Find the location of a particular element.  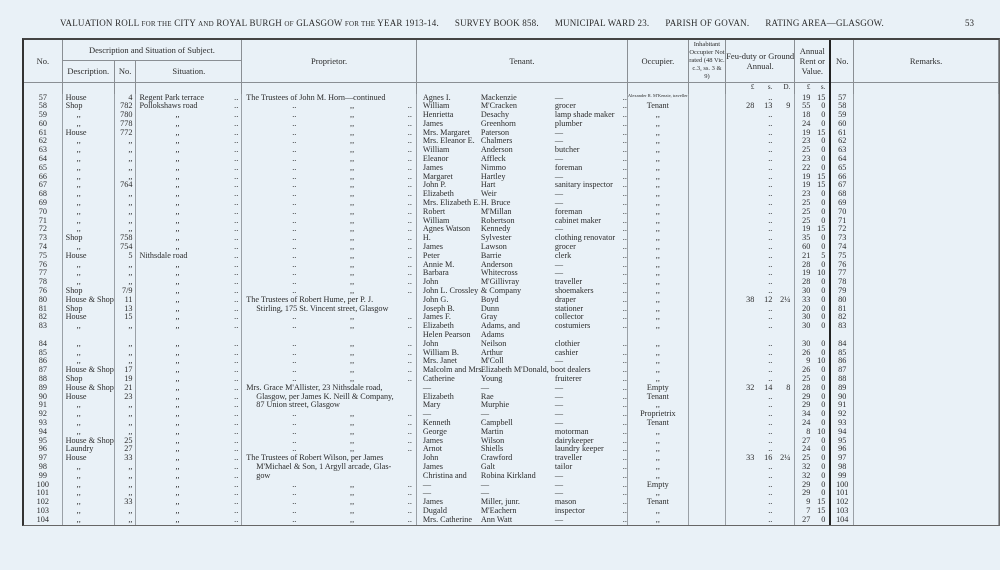

tenant-surname: — is located at coordinates (485, 484).